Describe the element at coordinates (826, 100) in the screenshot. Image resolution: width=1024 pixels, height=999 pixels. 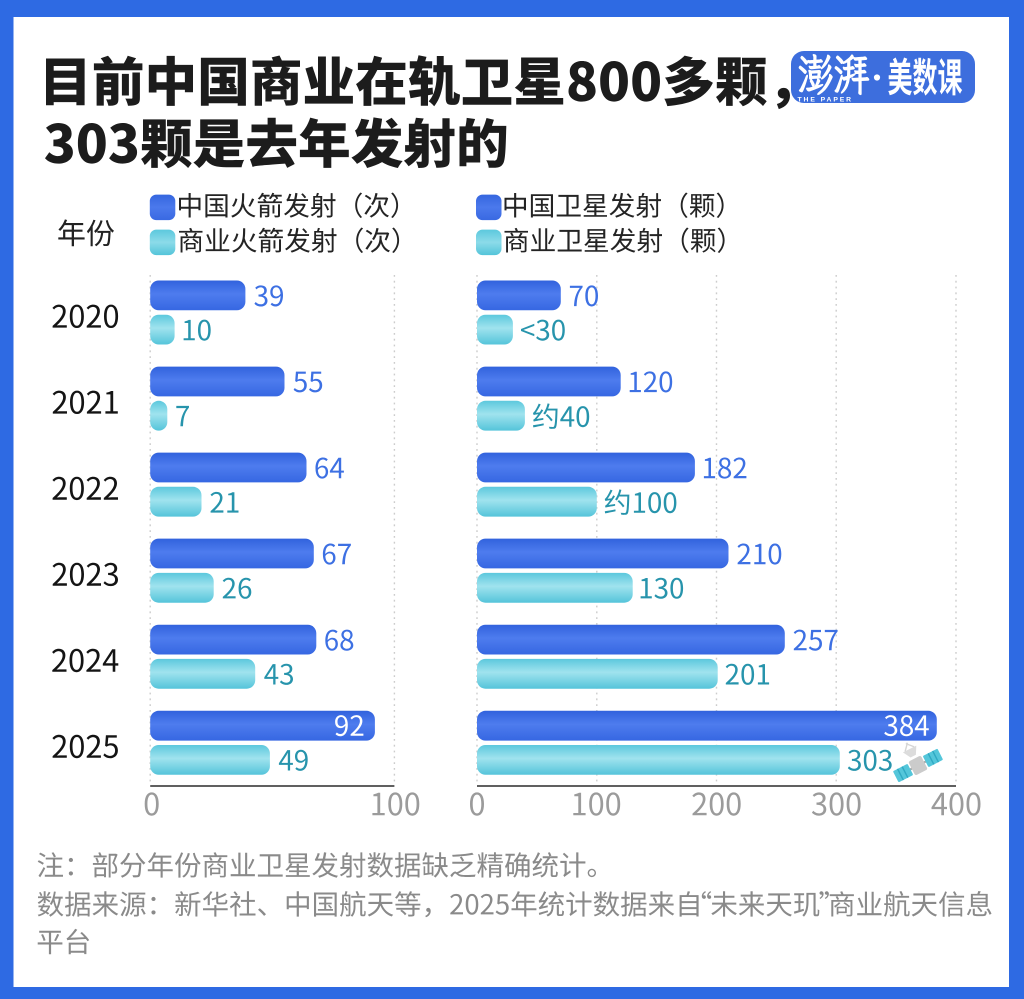
I see `svg-text: THE PAPER` at that location.